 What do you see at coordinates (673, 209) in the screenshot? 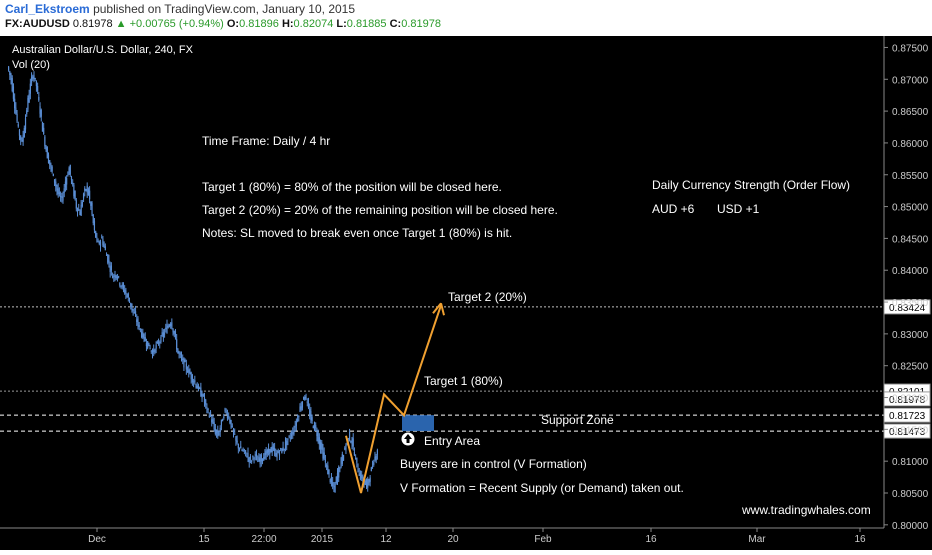
I see `aud-strength: AUD +6` at bounding box center [673, 209].